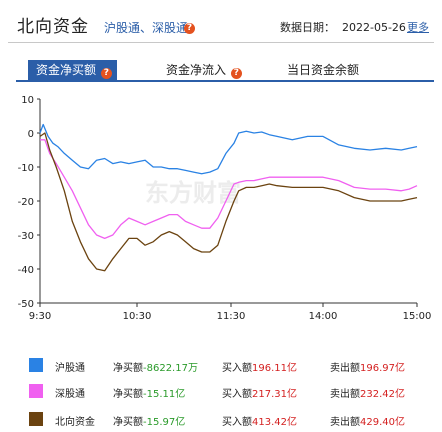 The width and height of the screenshot is (442, 432). What do you see at coordinates (225, 81) in the screenshot?
I see `tabs-underline` at bounding box center [225, 81].